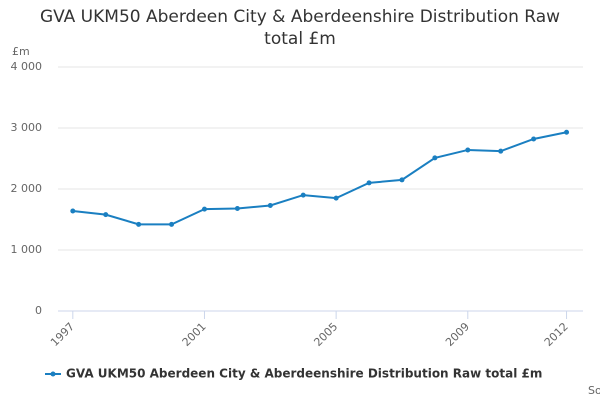 Image resolution: width=600 pixels, height=400 pixels. I want to click on y-tick-label: 4 000, so click(27, 66).